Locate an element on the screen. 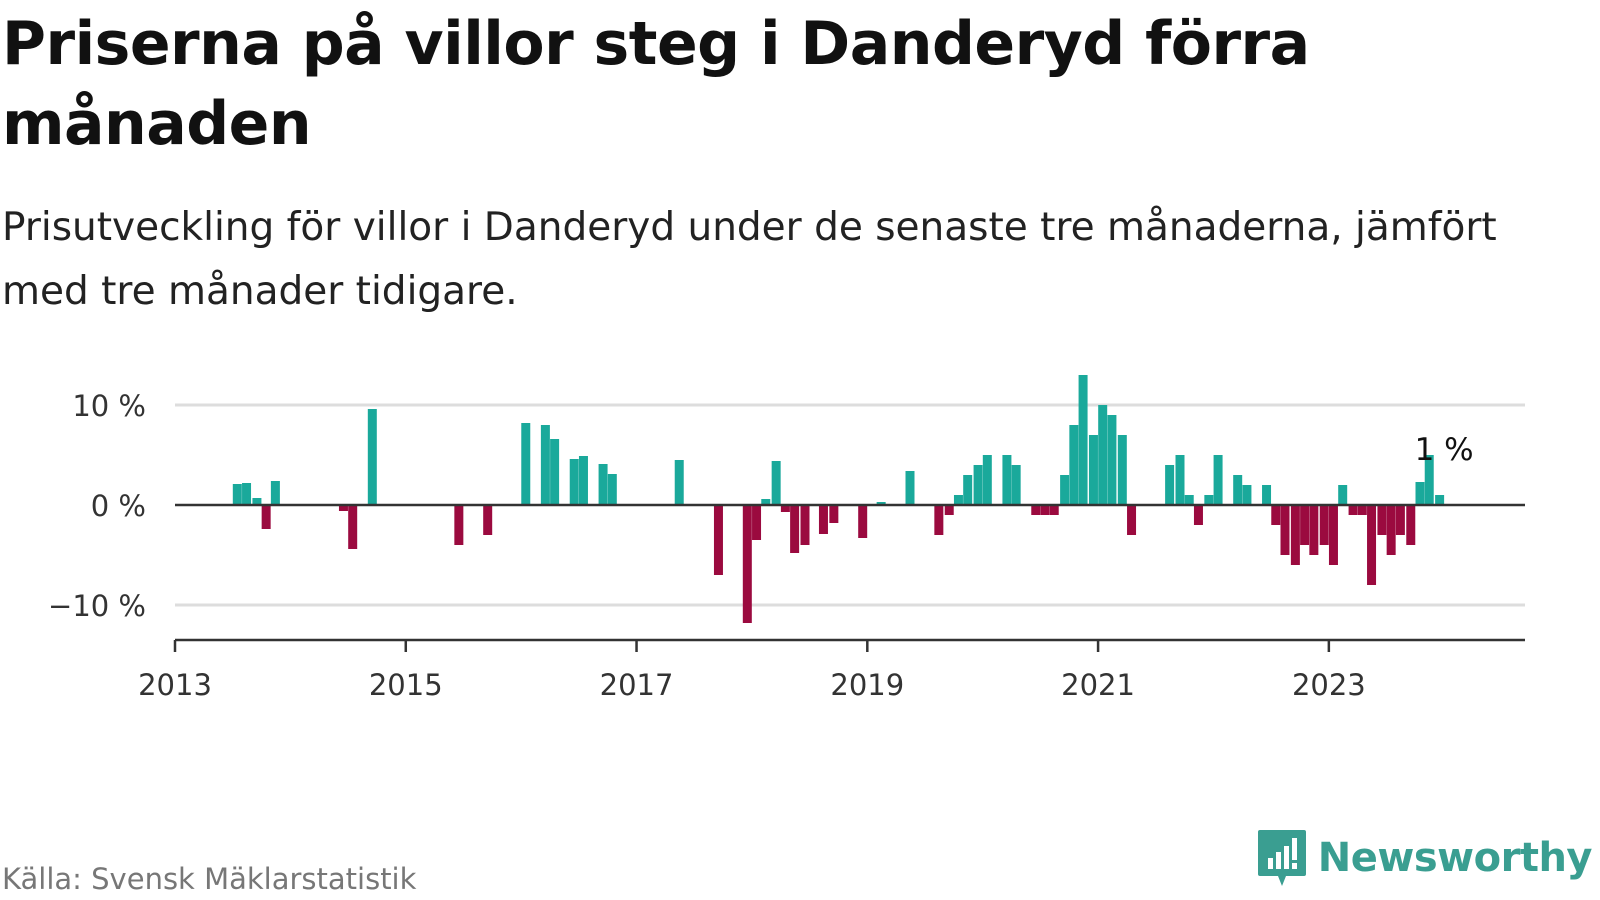  x-tick-label: 2017 is located at coordinates (637, 685).